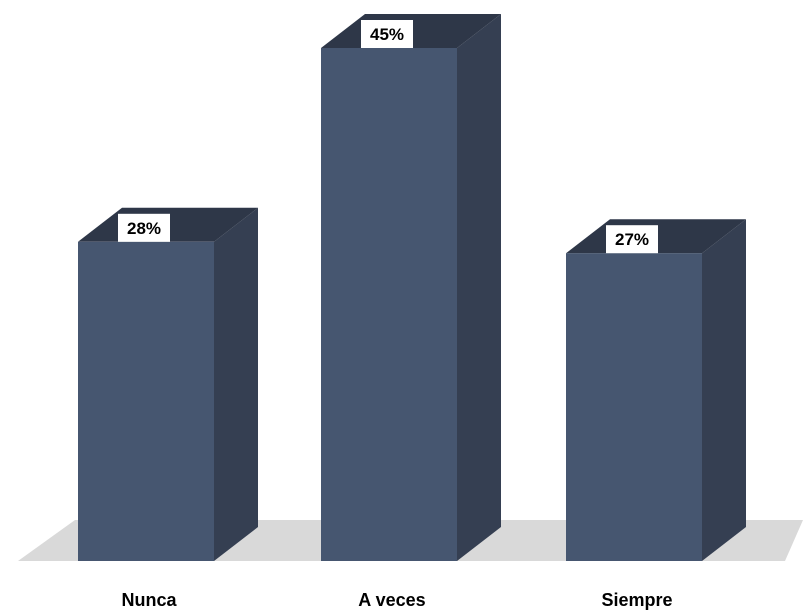  I want to click on value-label-text: 28%, so click(144, 228).